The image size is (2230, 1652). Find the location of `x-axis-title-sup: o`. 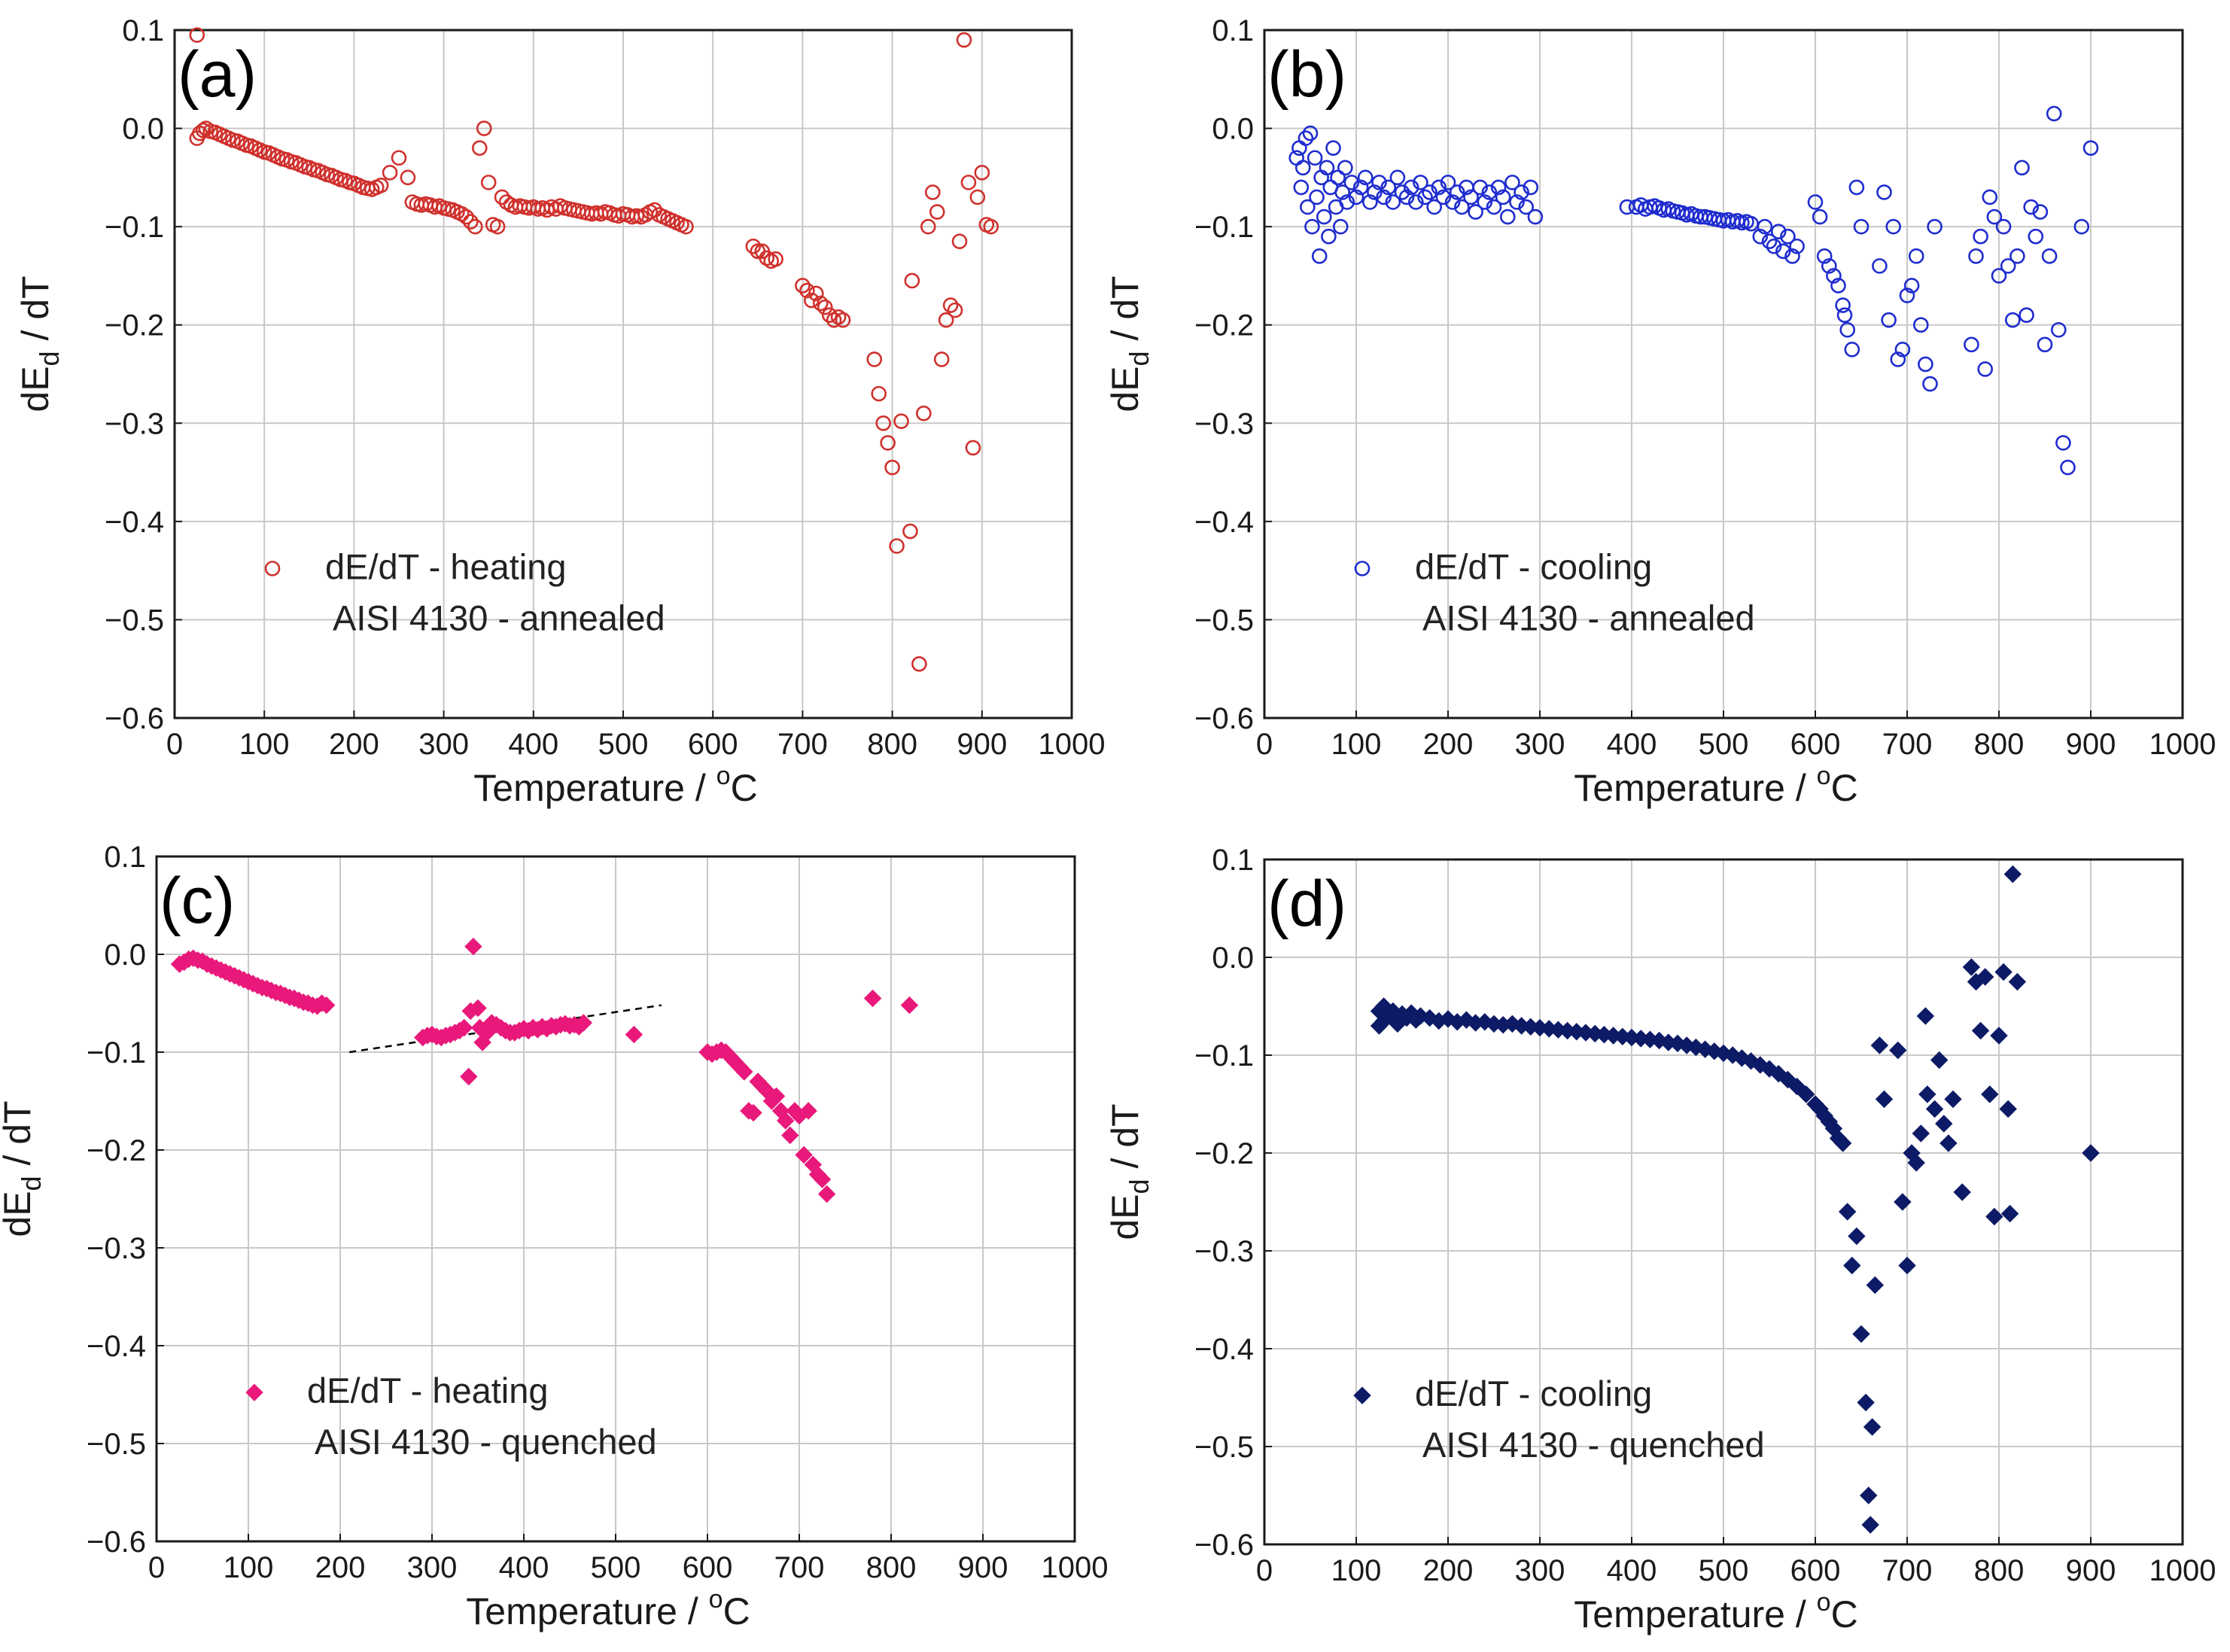

x-axis-title-sup: o is located at coordinates (1824, 1603).